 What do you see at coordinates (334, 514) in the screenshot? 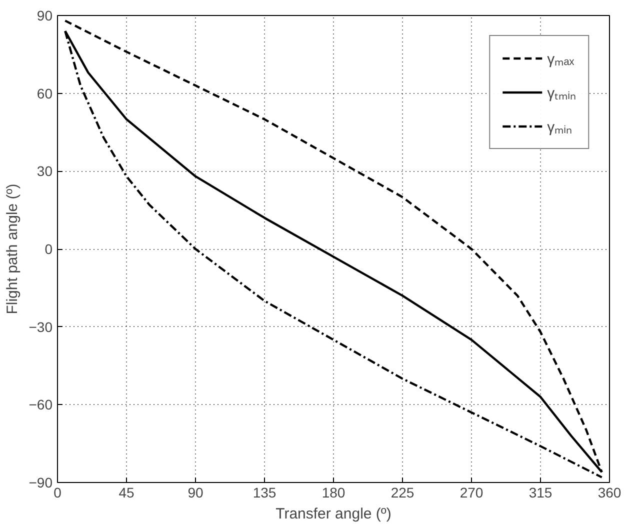
I see `x-axis-title: Transfer angle (º)` at bounding box center [334, 514].